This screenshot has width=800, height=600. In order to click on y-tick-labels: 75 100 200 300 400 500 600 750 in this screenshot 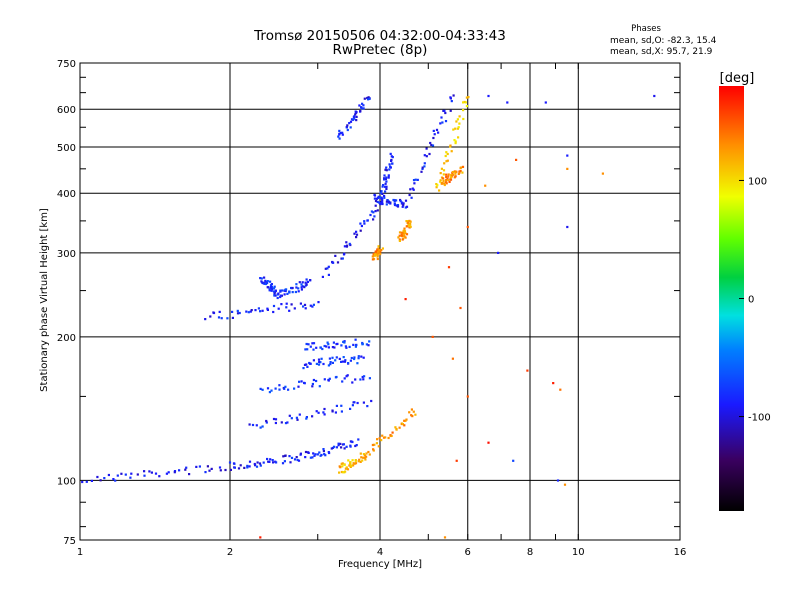, I will do `click(66, 303)`.